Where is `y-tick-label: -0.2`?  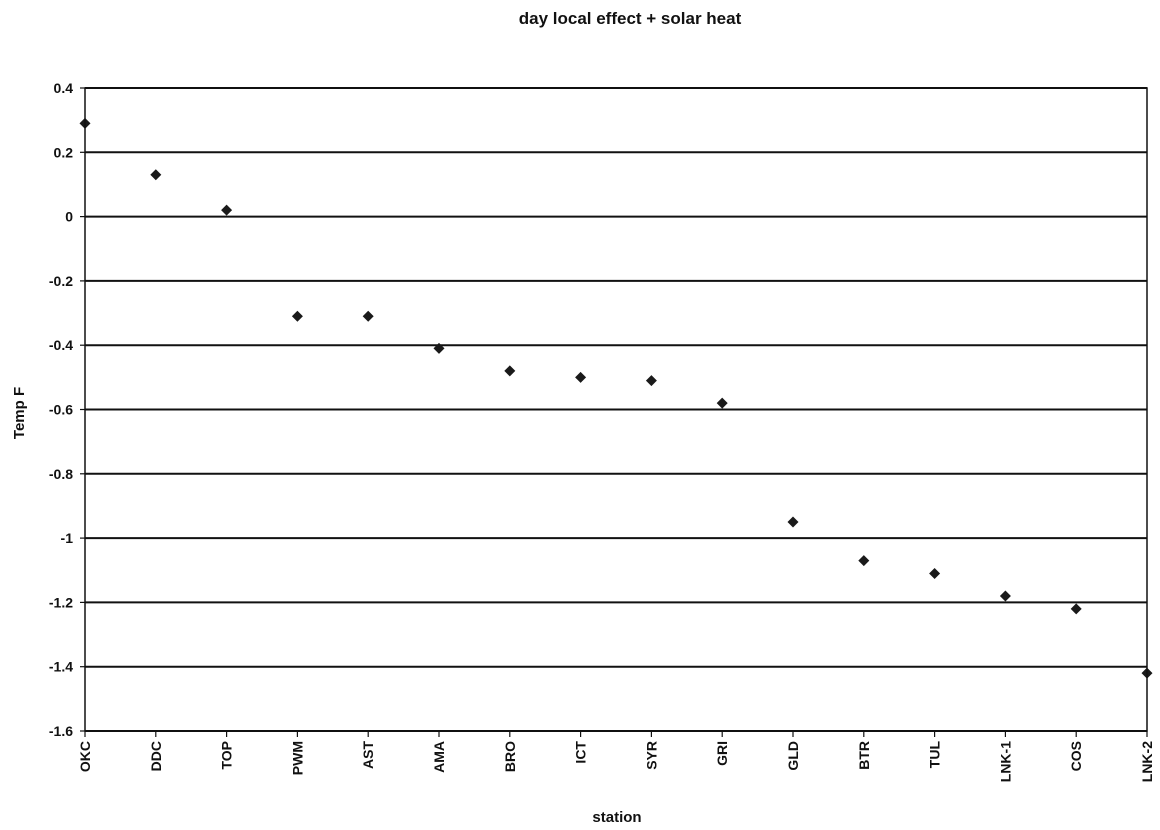 y-tick-label: -0.2 is located at coordinates (61, 281).